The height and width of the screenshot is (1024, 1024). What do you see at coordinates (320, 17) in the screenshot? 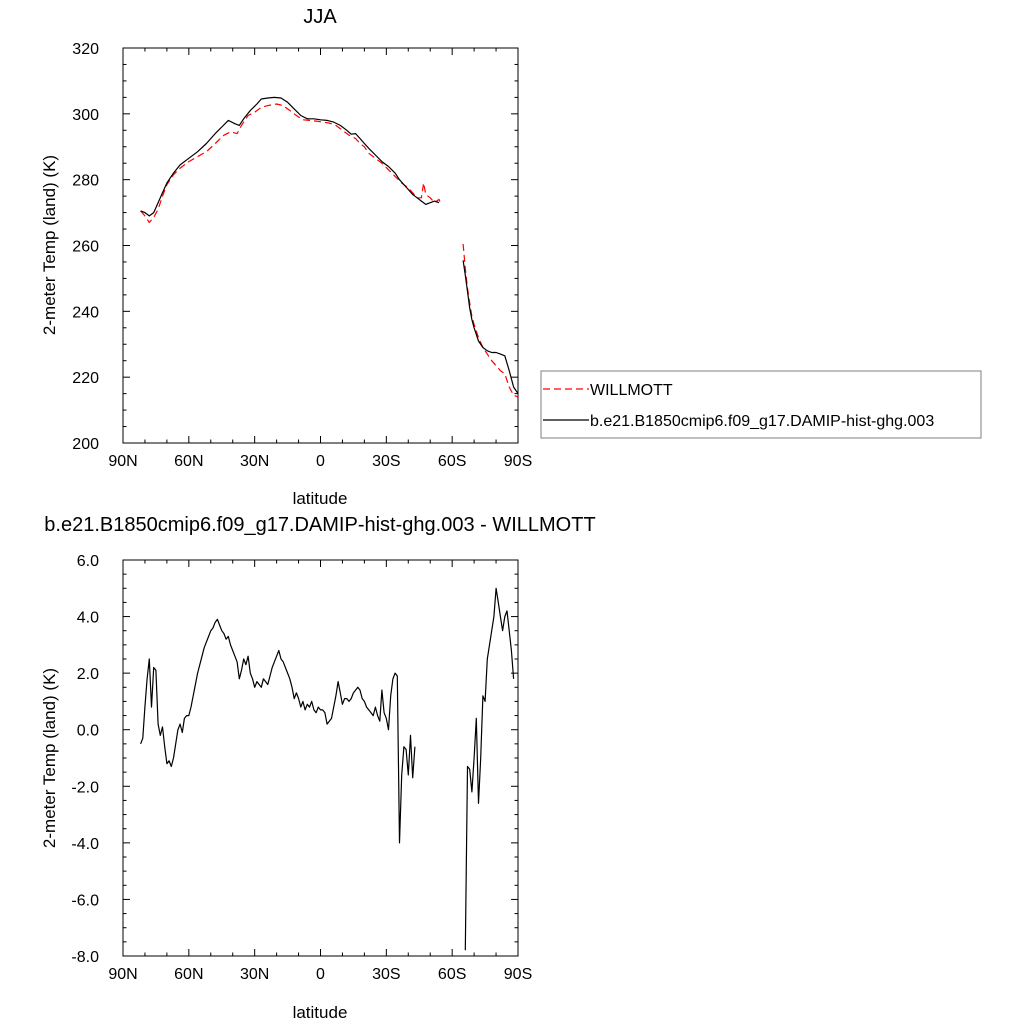
I see `top-chart-title: JJA` at bounding box center [320, 17].